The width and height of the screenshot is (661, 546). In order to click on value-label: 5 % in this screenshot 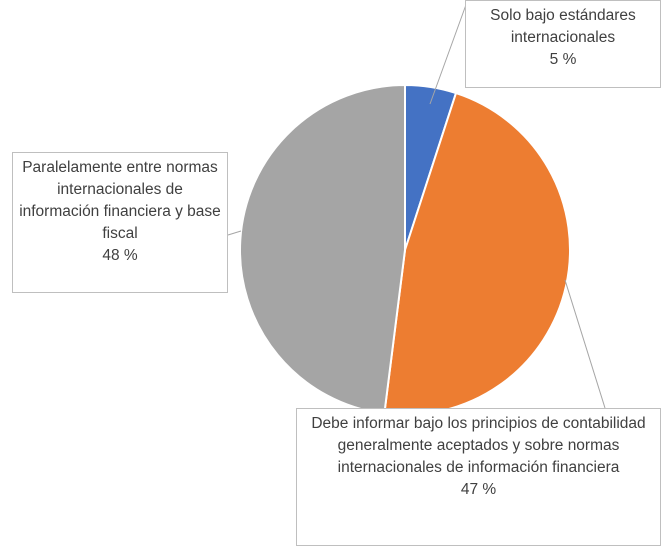, I will do `click(563, 59)`.